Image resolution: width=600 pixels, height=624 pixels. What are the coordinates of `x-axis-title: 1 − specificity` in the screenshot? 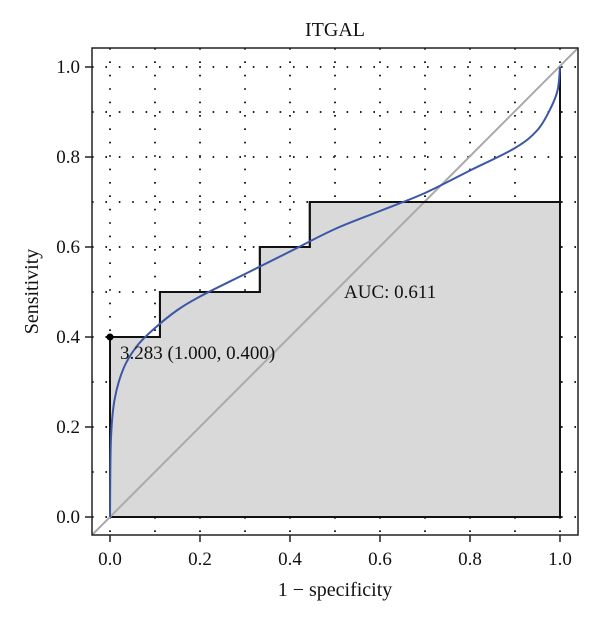 It's located at (335, 590).